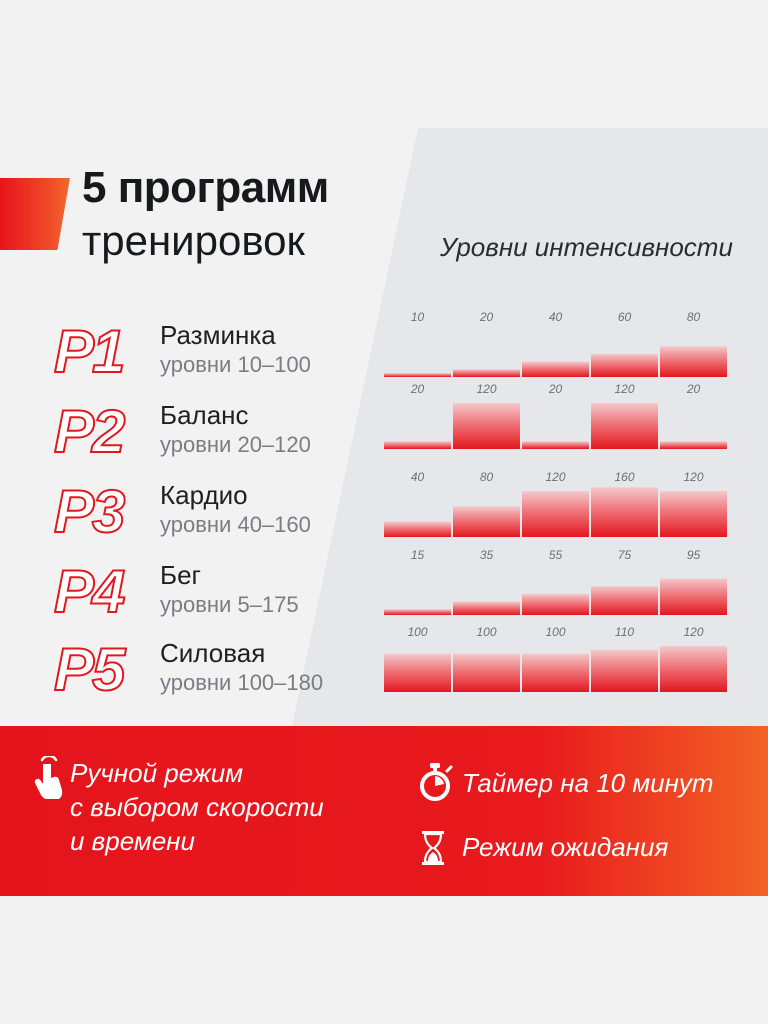 The height and width of the screenshot is (1024, 768). Describe the element at coordinates (181, 575) in the screenshot. I see `program-name: Бег` at that location.